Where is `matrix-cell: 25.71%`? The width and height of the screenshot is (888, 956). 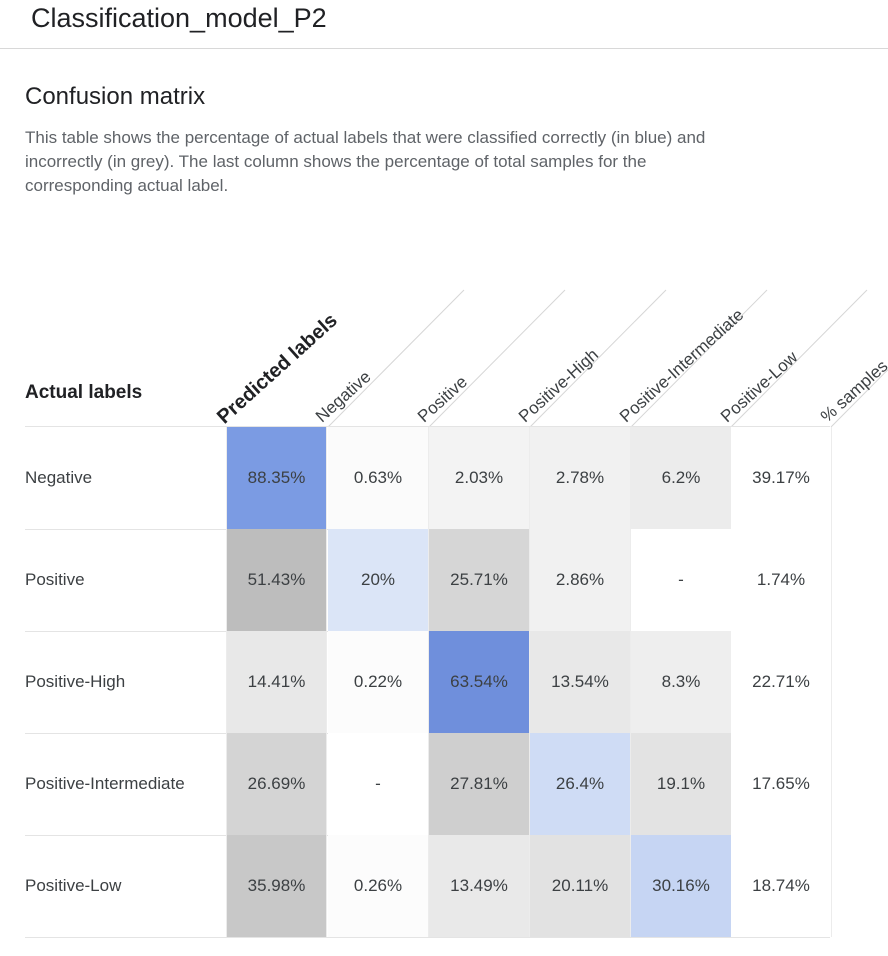
matrix-cell: 25.71% is located at coordinates (479, 580).